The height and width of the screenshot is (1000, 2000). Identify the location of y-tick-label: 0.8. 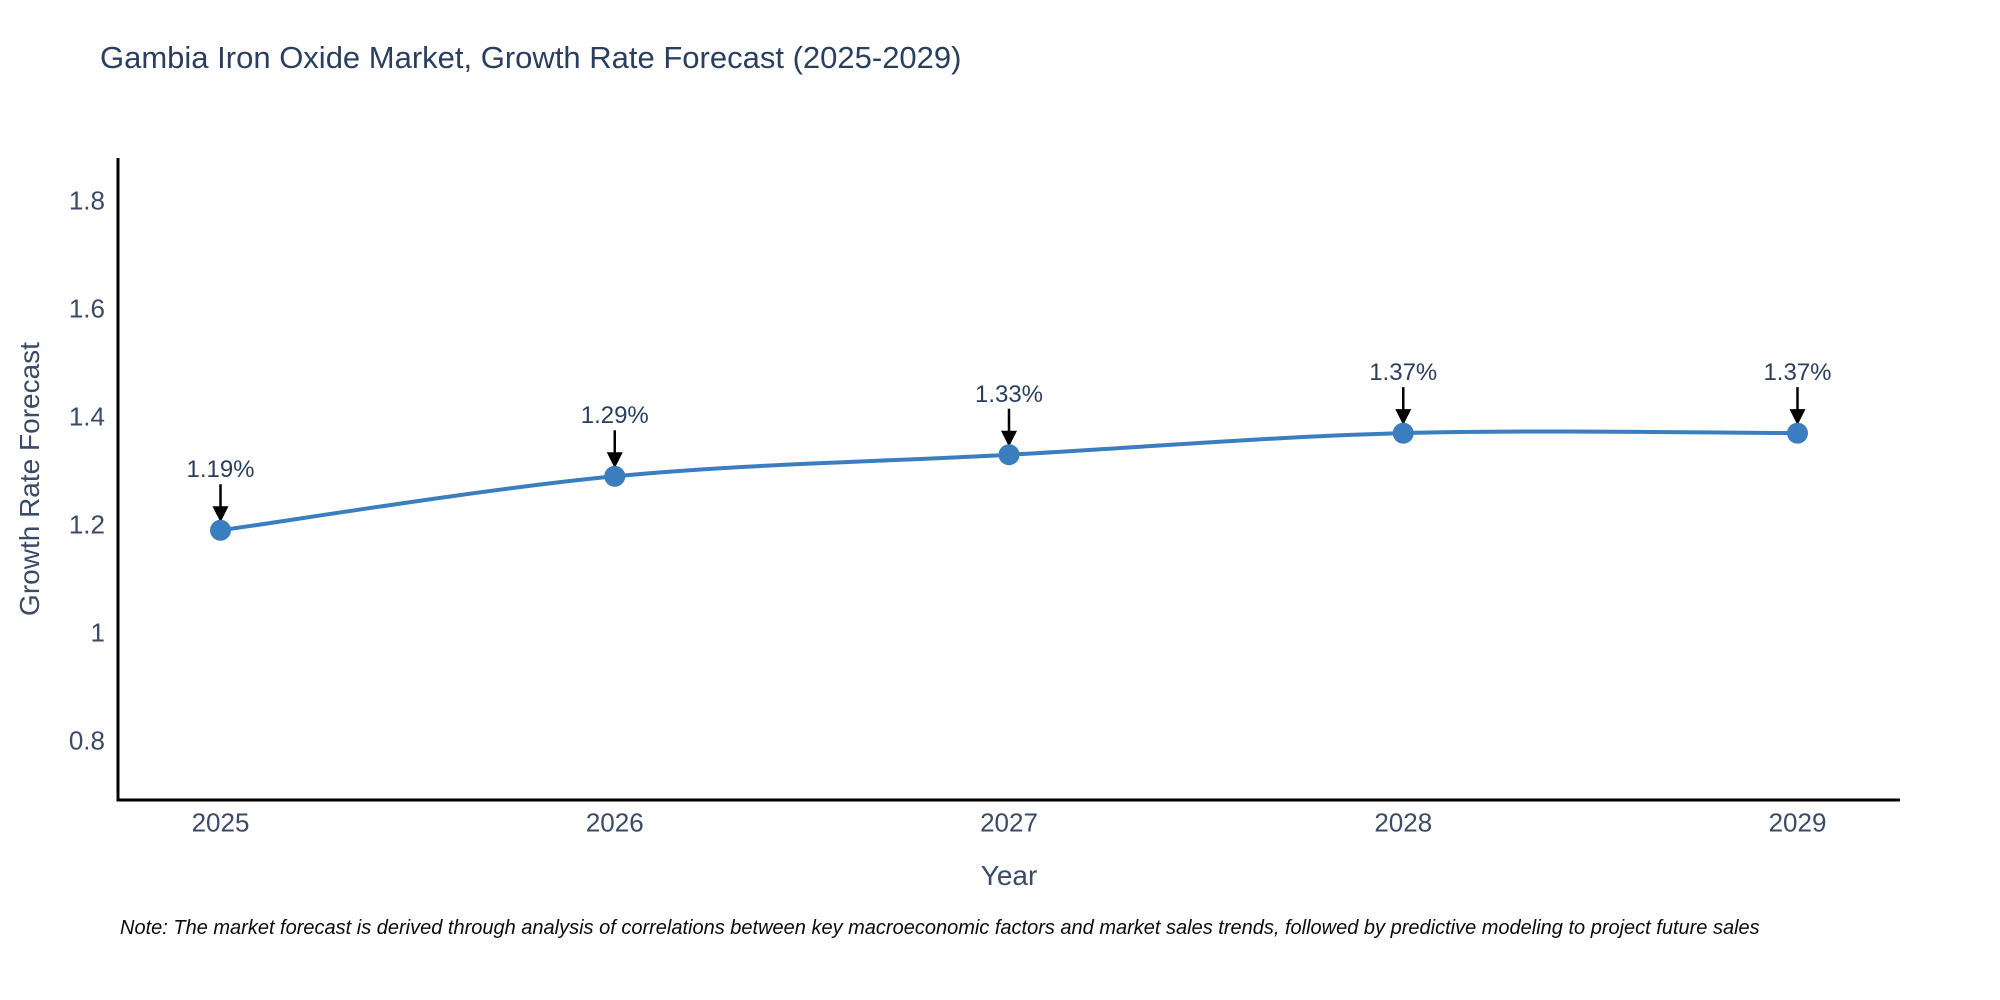
(86, 740).